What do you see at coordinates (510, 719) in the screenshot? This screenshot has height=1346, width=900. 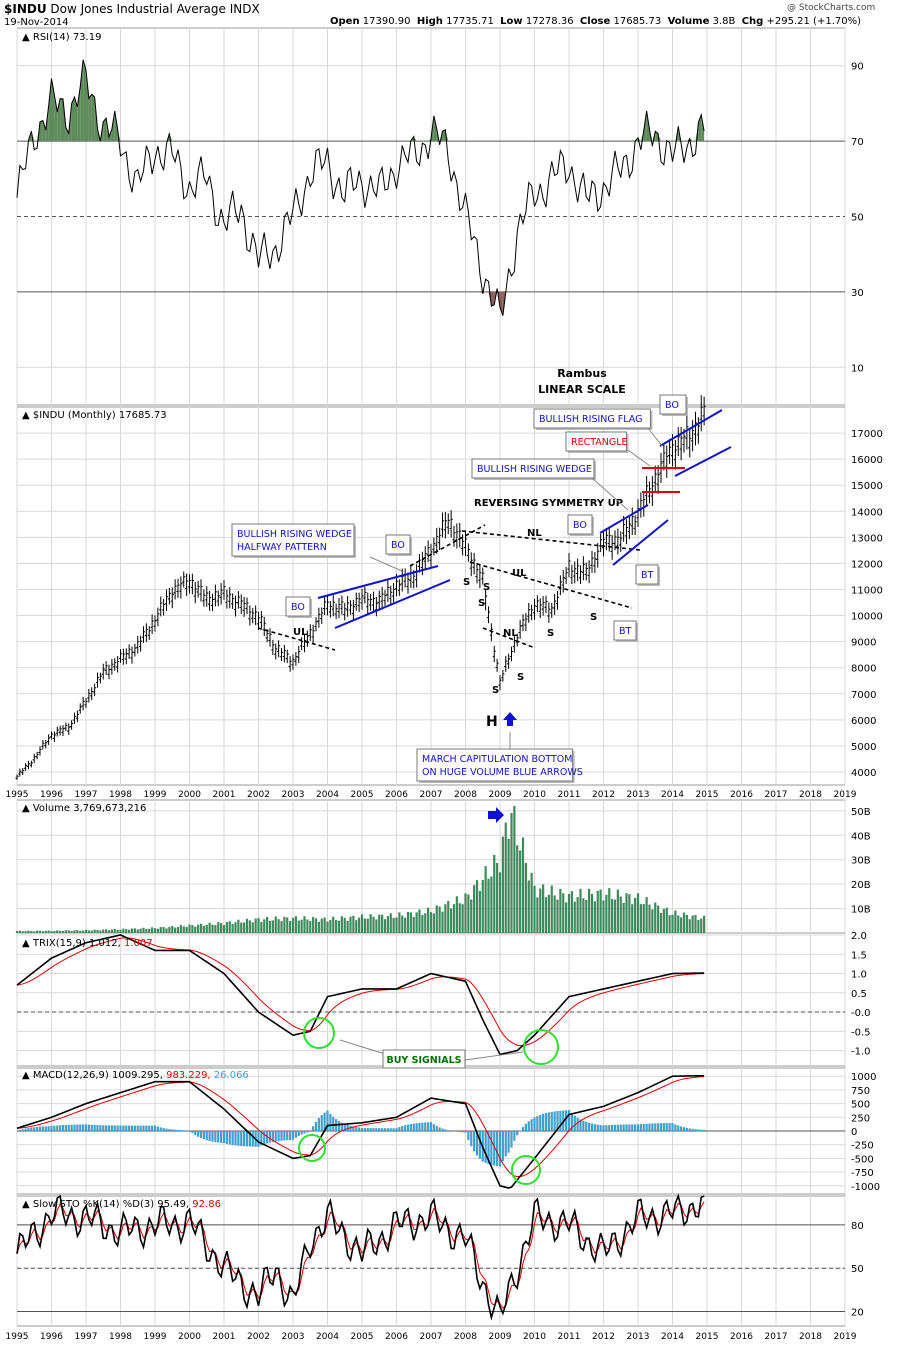 I see `blue-up-arrow-icon` at bounding box center [510, 719].